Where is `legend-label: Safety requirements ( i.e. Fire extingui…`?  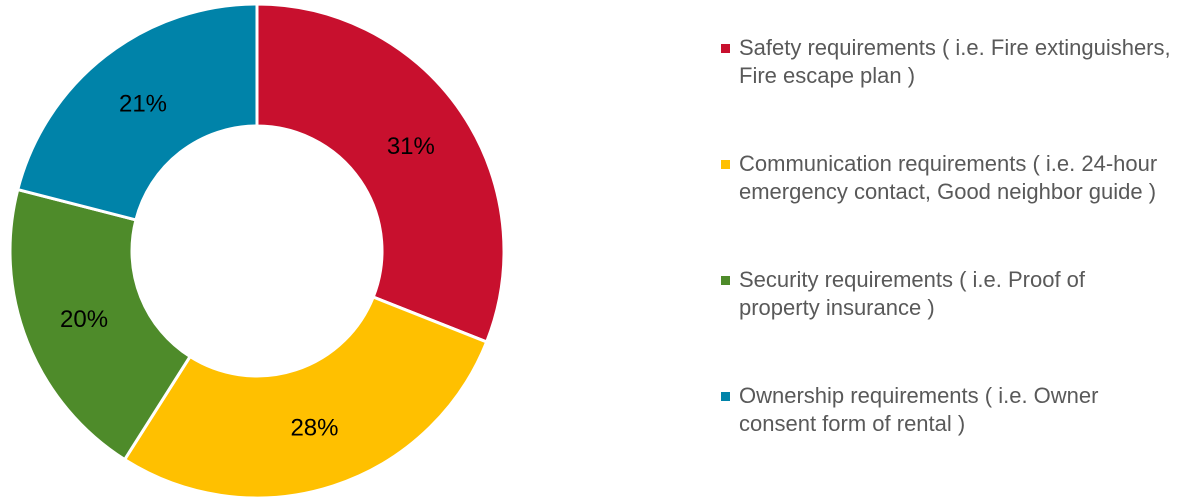
legend-label: Safety requirements ( i.e. Fire extingui… is located at coordinates (955, 61).